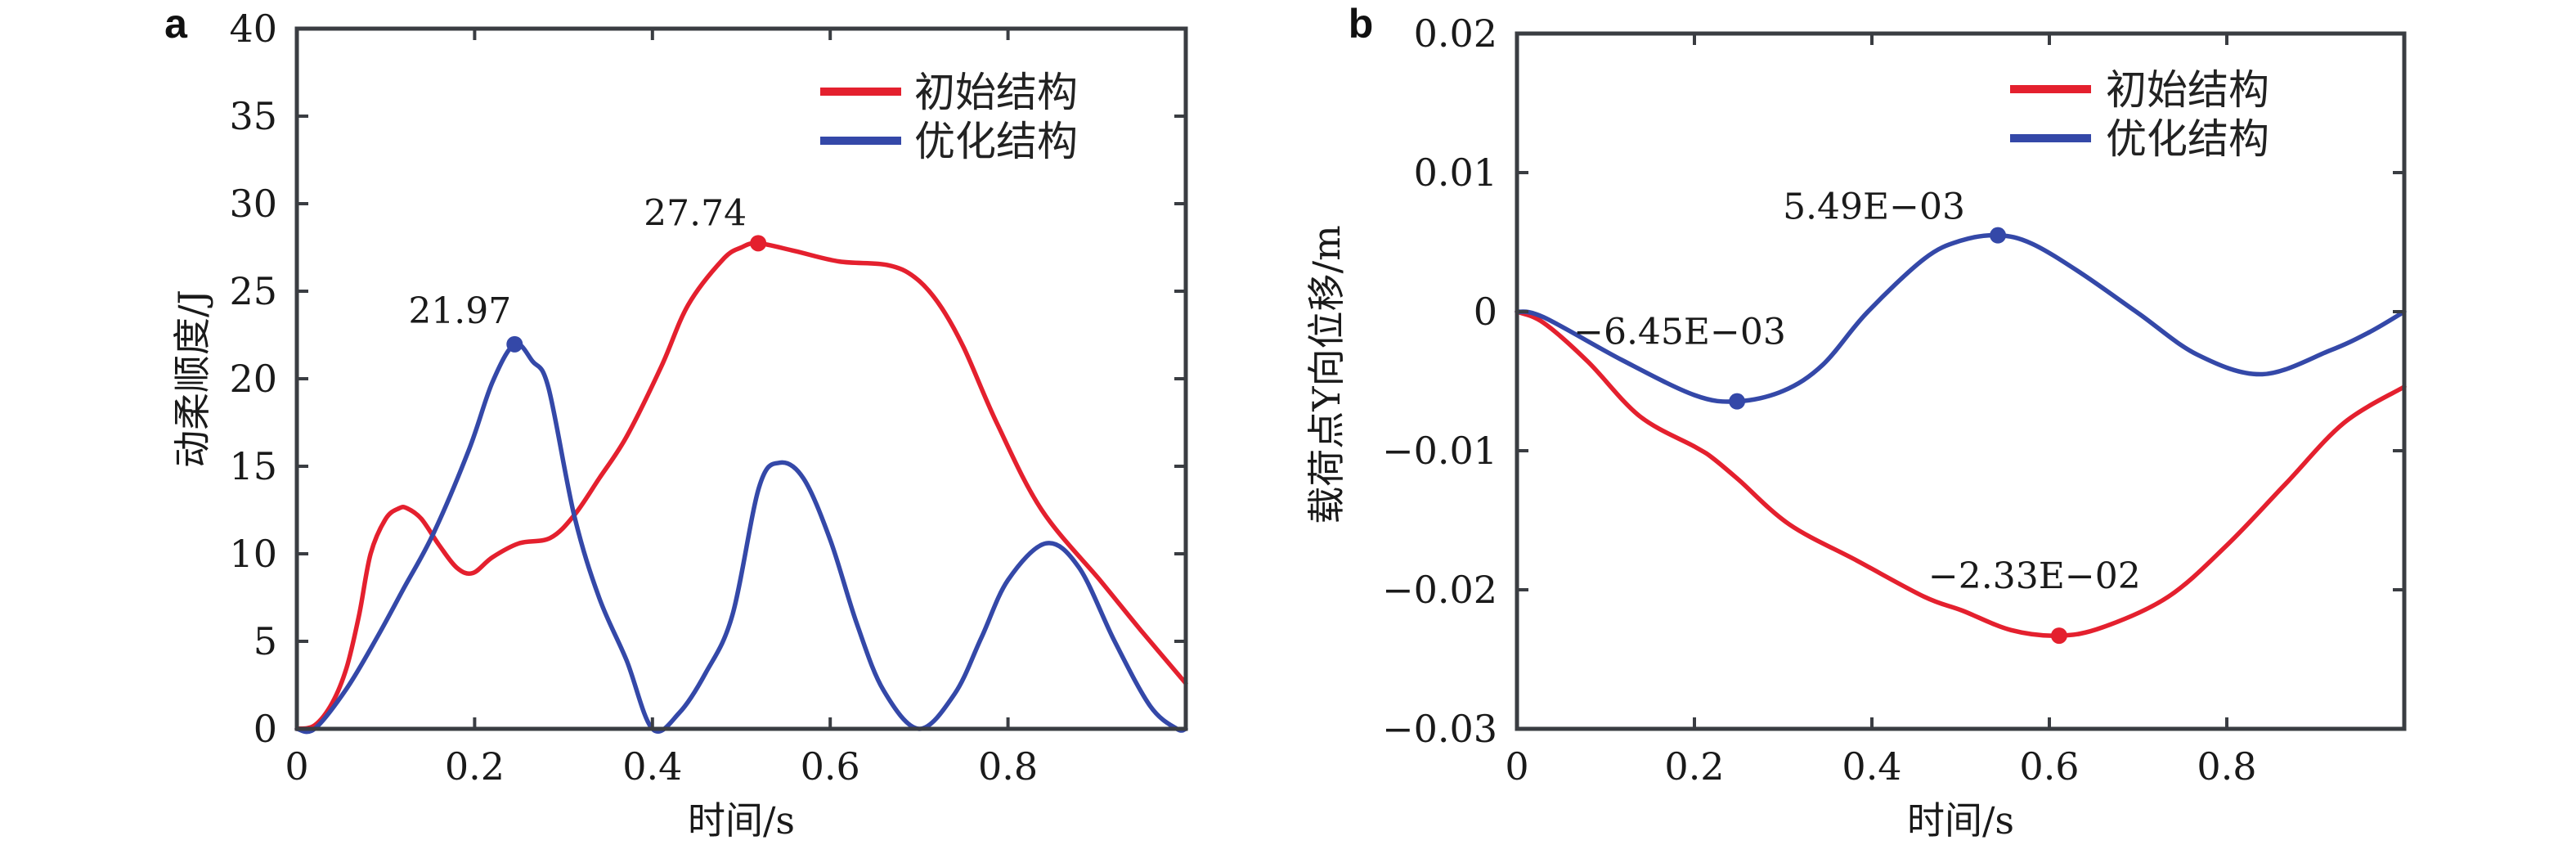 The height and width of the screenshot is (845, 2576). I want to click on y-tick-label: 0.02, so click(1456, 33).